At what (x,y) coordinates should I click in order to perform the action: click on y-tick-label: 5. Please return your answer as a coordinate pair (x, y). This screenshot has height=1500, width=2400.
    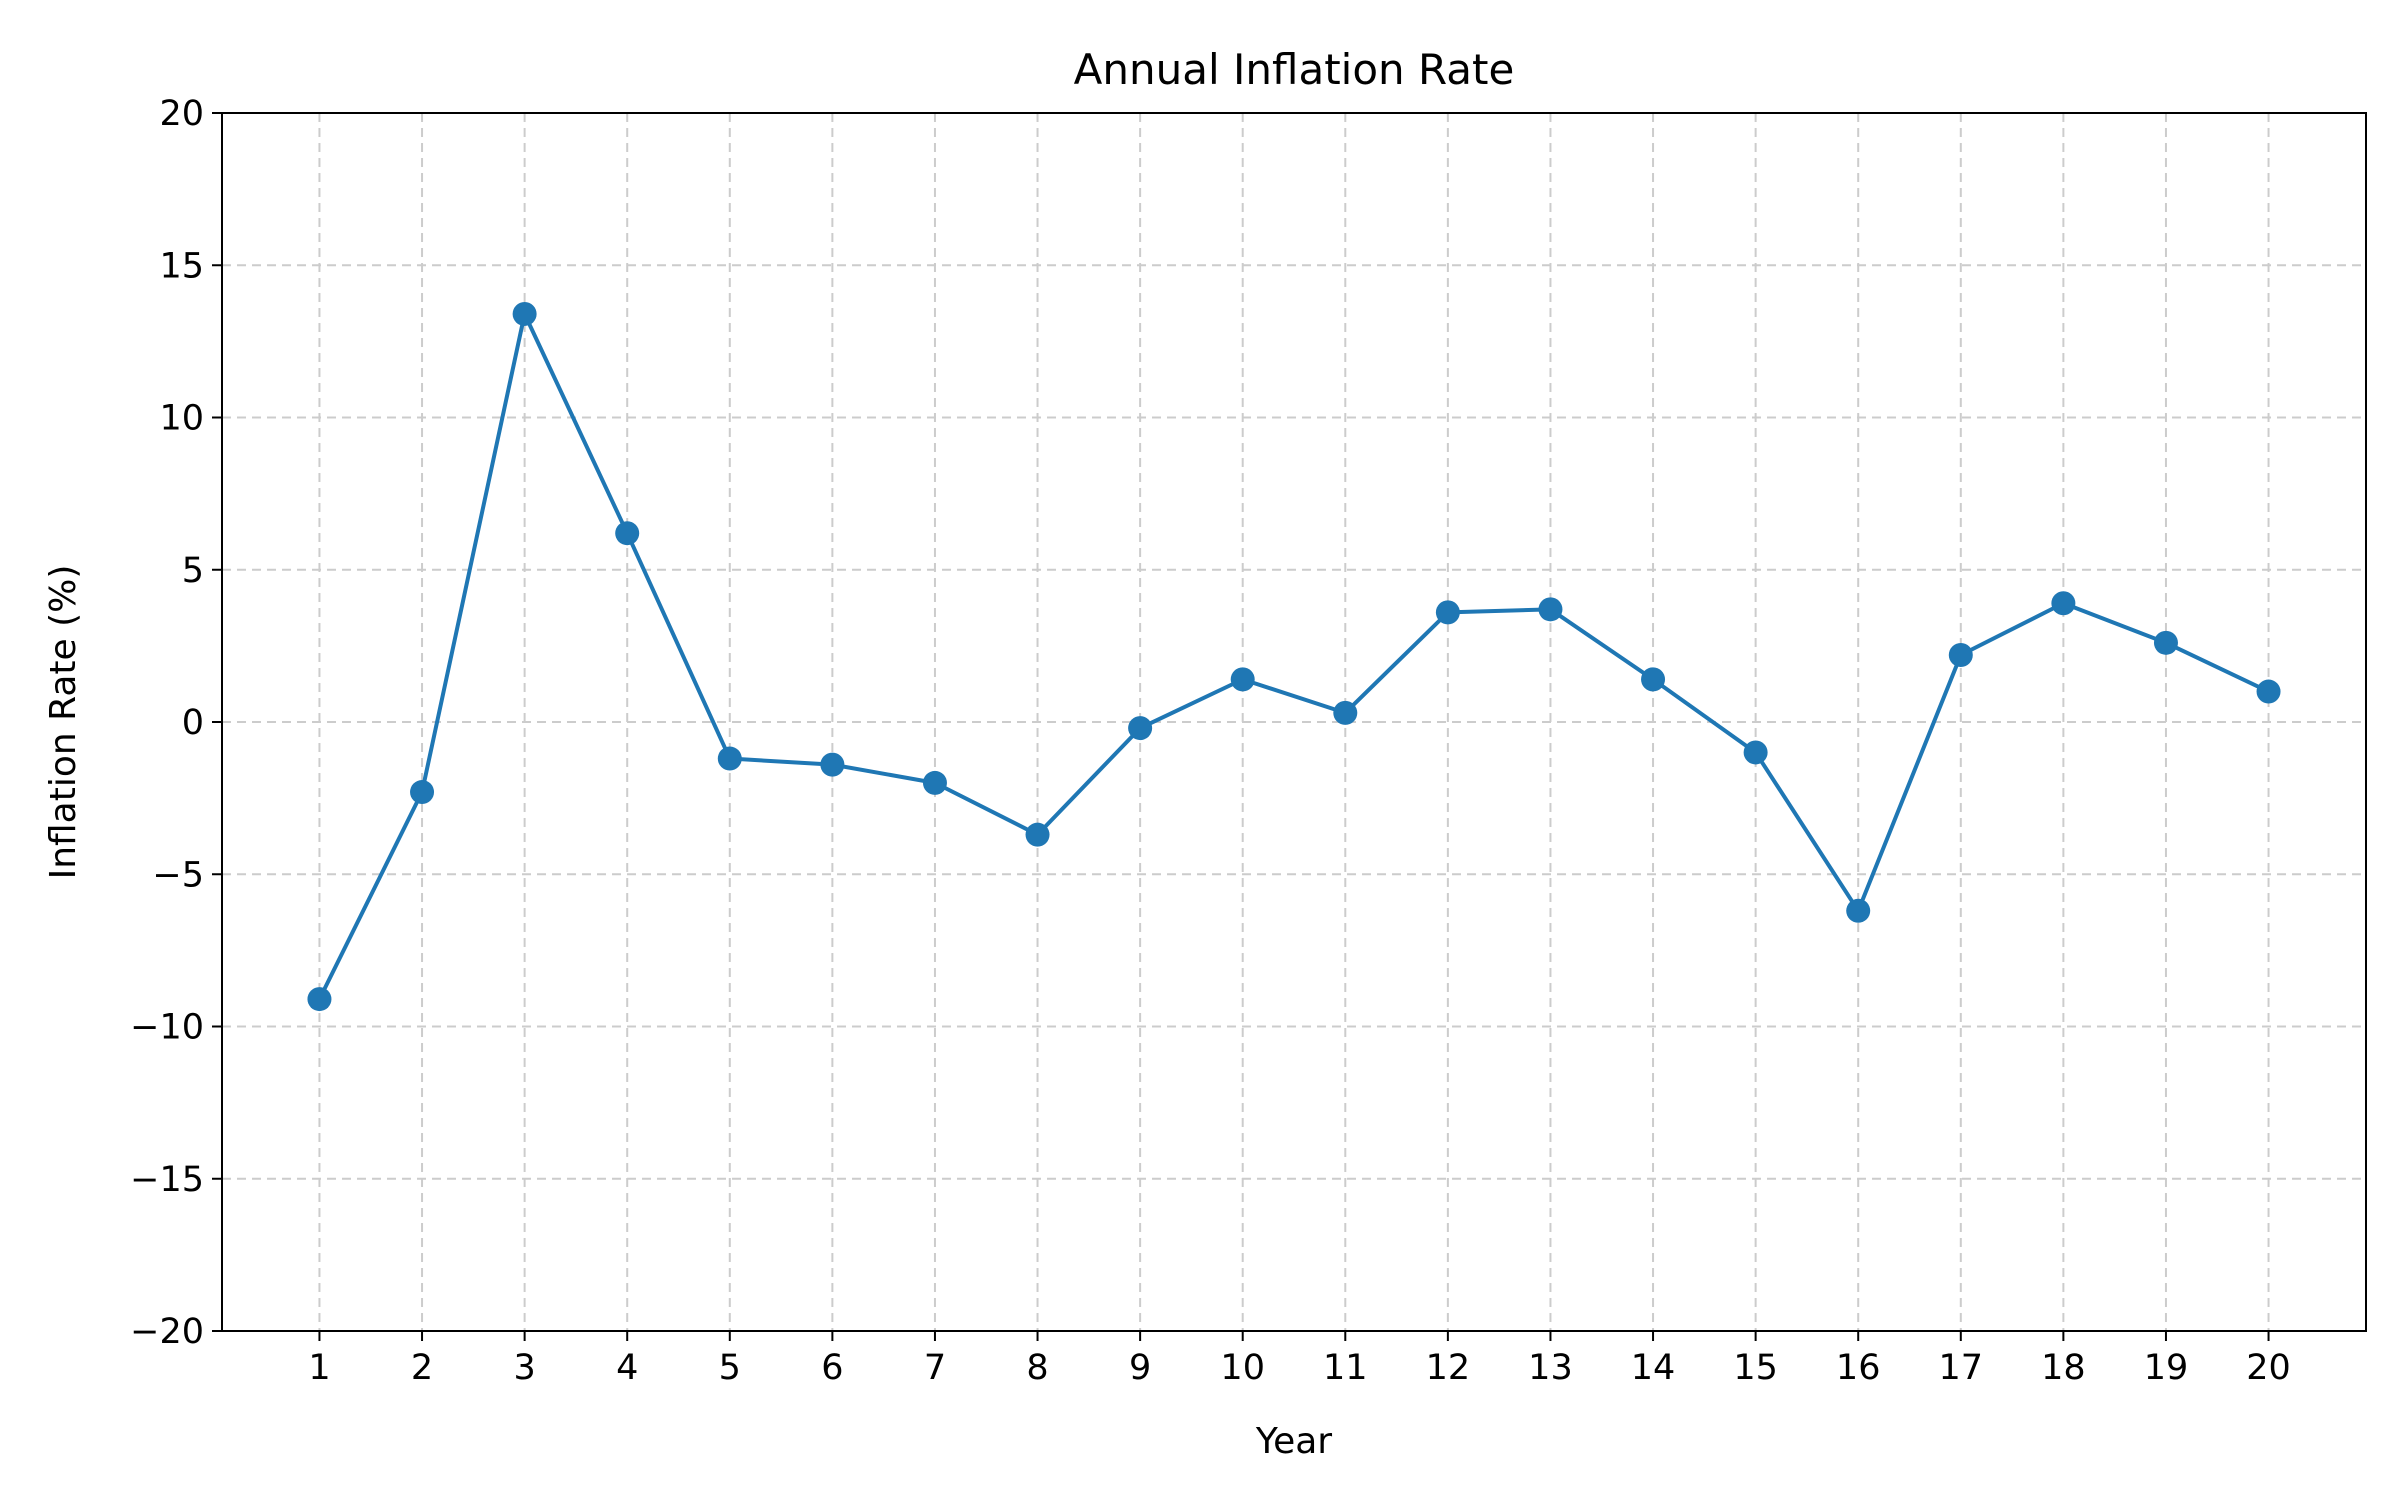
    Looking at the image, I should click on (193, 571).